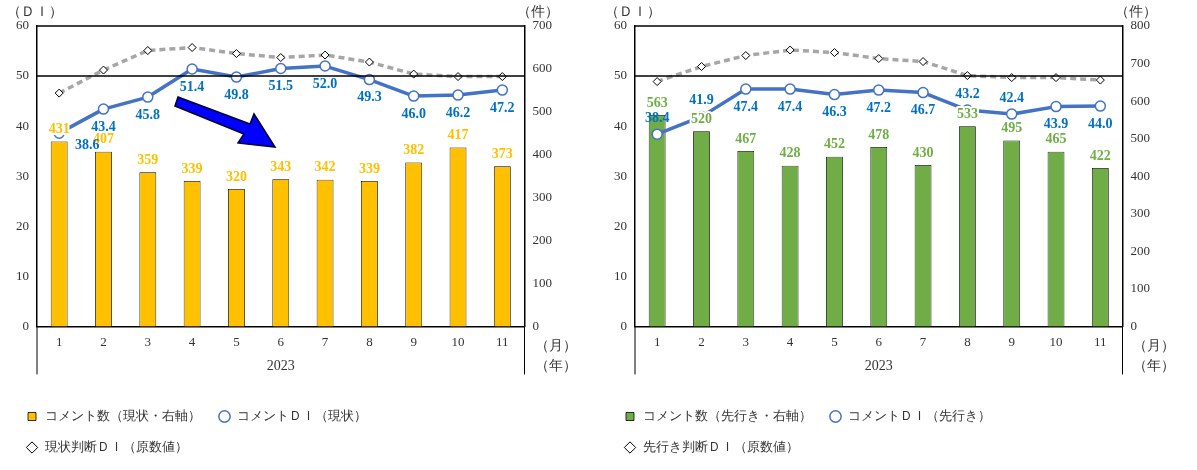 This screenshot has width=1197, height=470. What do you see at coordinates (236, 176) in the screenshot?
I see `data-label: 320` at bounding box center [236, 176].